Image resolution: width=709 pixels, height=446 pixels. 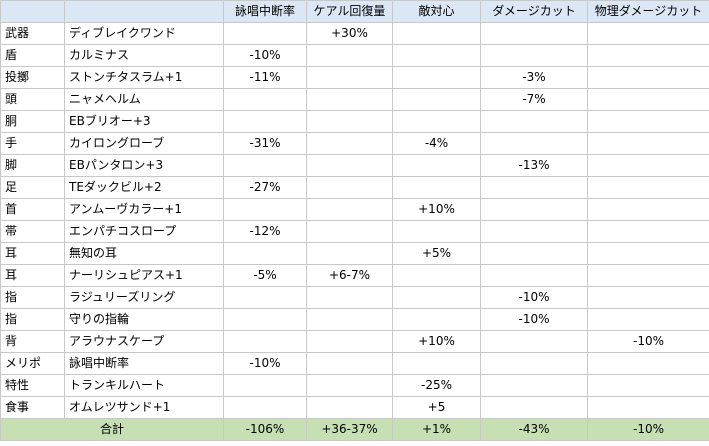 What do you see at coordinates (349, 429) in the screenshot?
I see `total-cure-potency: +36-37%` at bounding box center [349, 429].